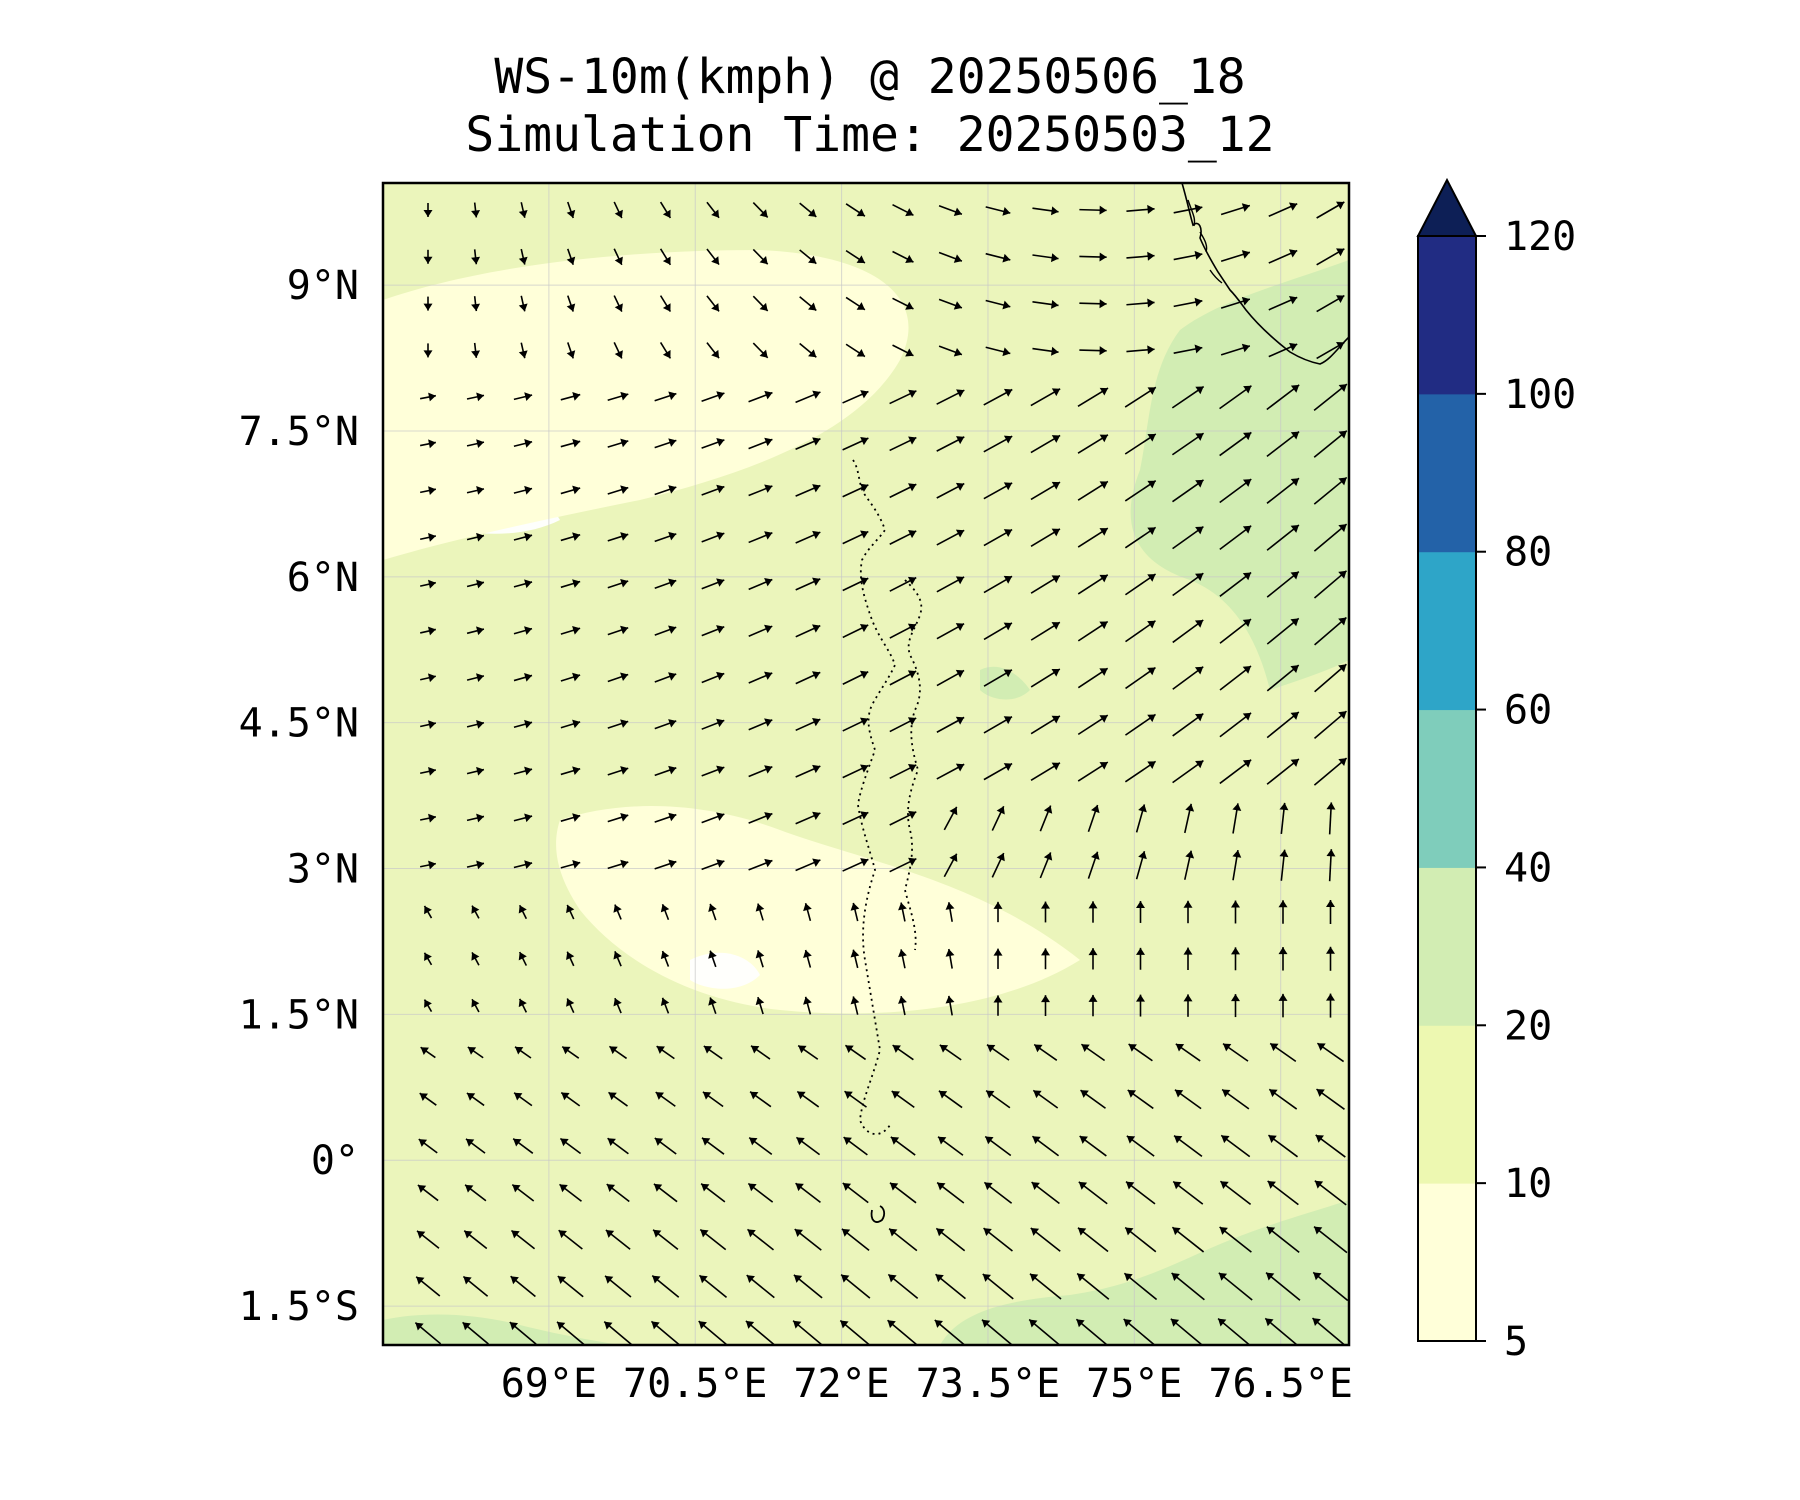  I want to click on lat-tick-label: 1.5°N, so click(299, 1015).